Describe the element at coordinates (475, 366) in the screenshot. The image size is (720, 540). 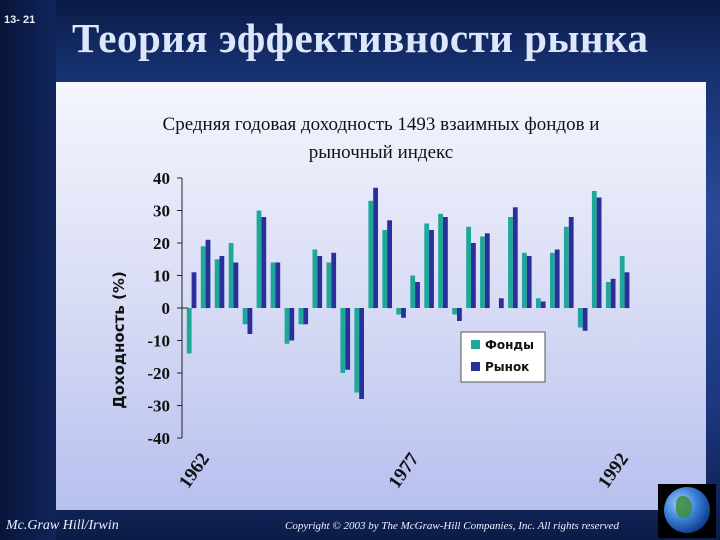
I see `legend-swatch-market` at that location.